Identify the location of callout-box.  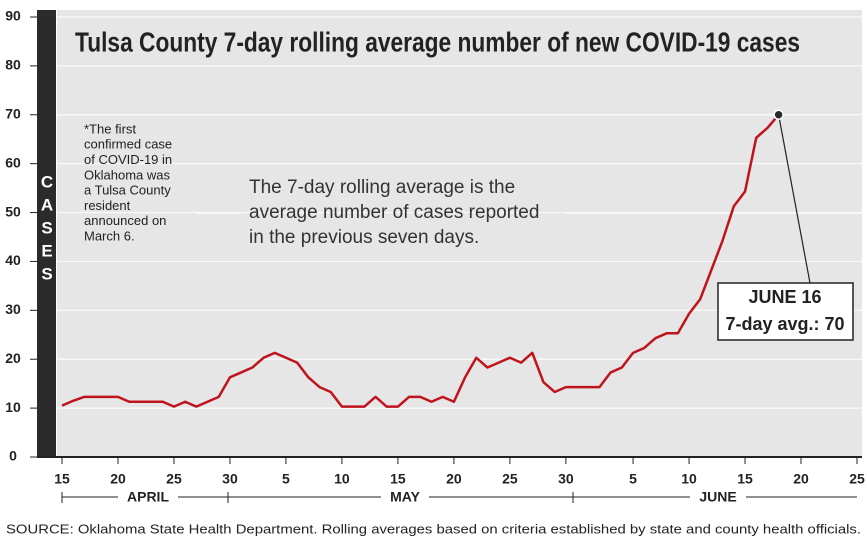
(785, 311).